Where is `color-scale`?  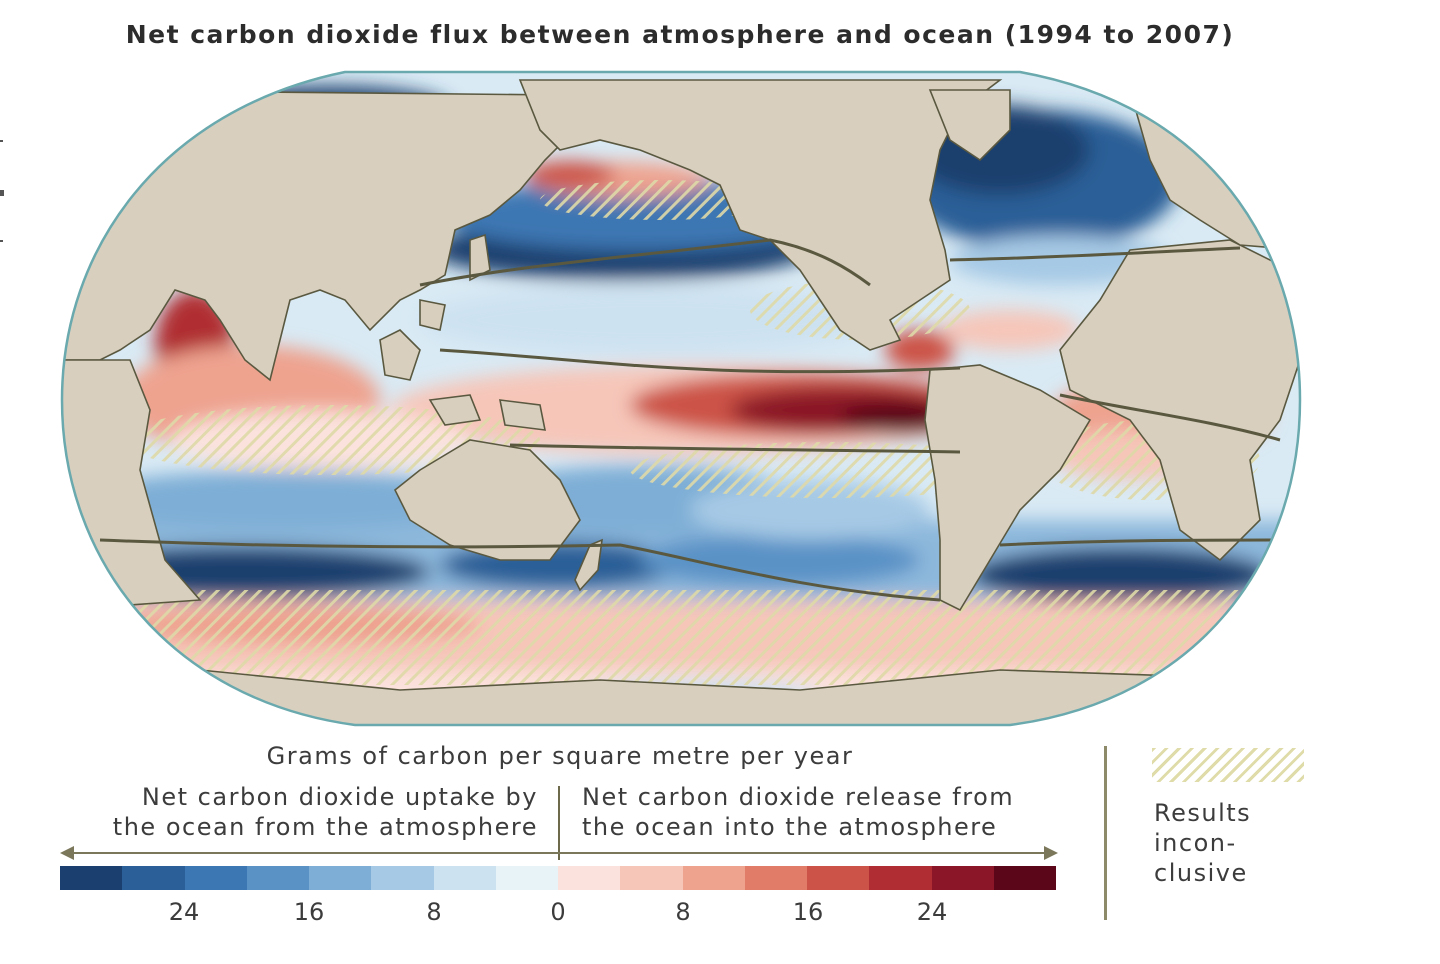 color-scale is located at coordinates (558, 878).